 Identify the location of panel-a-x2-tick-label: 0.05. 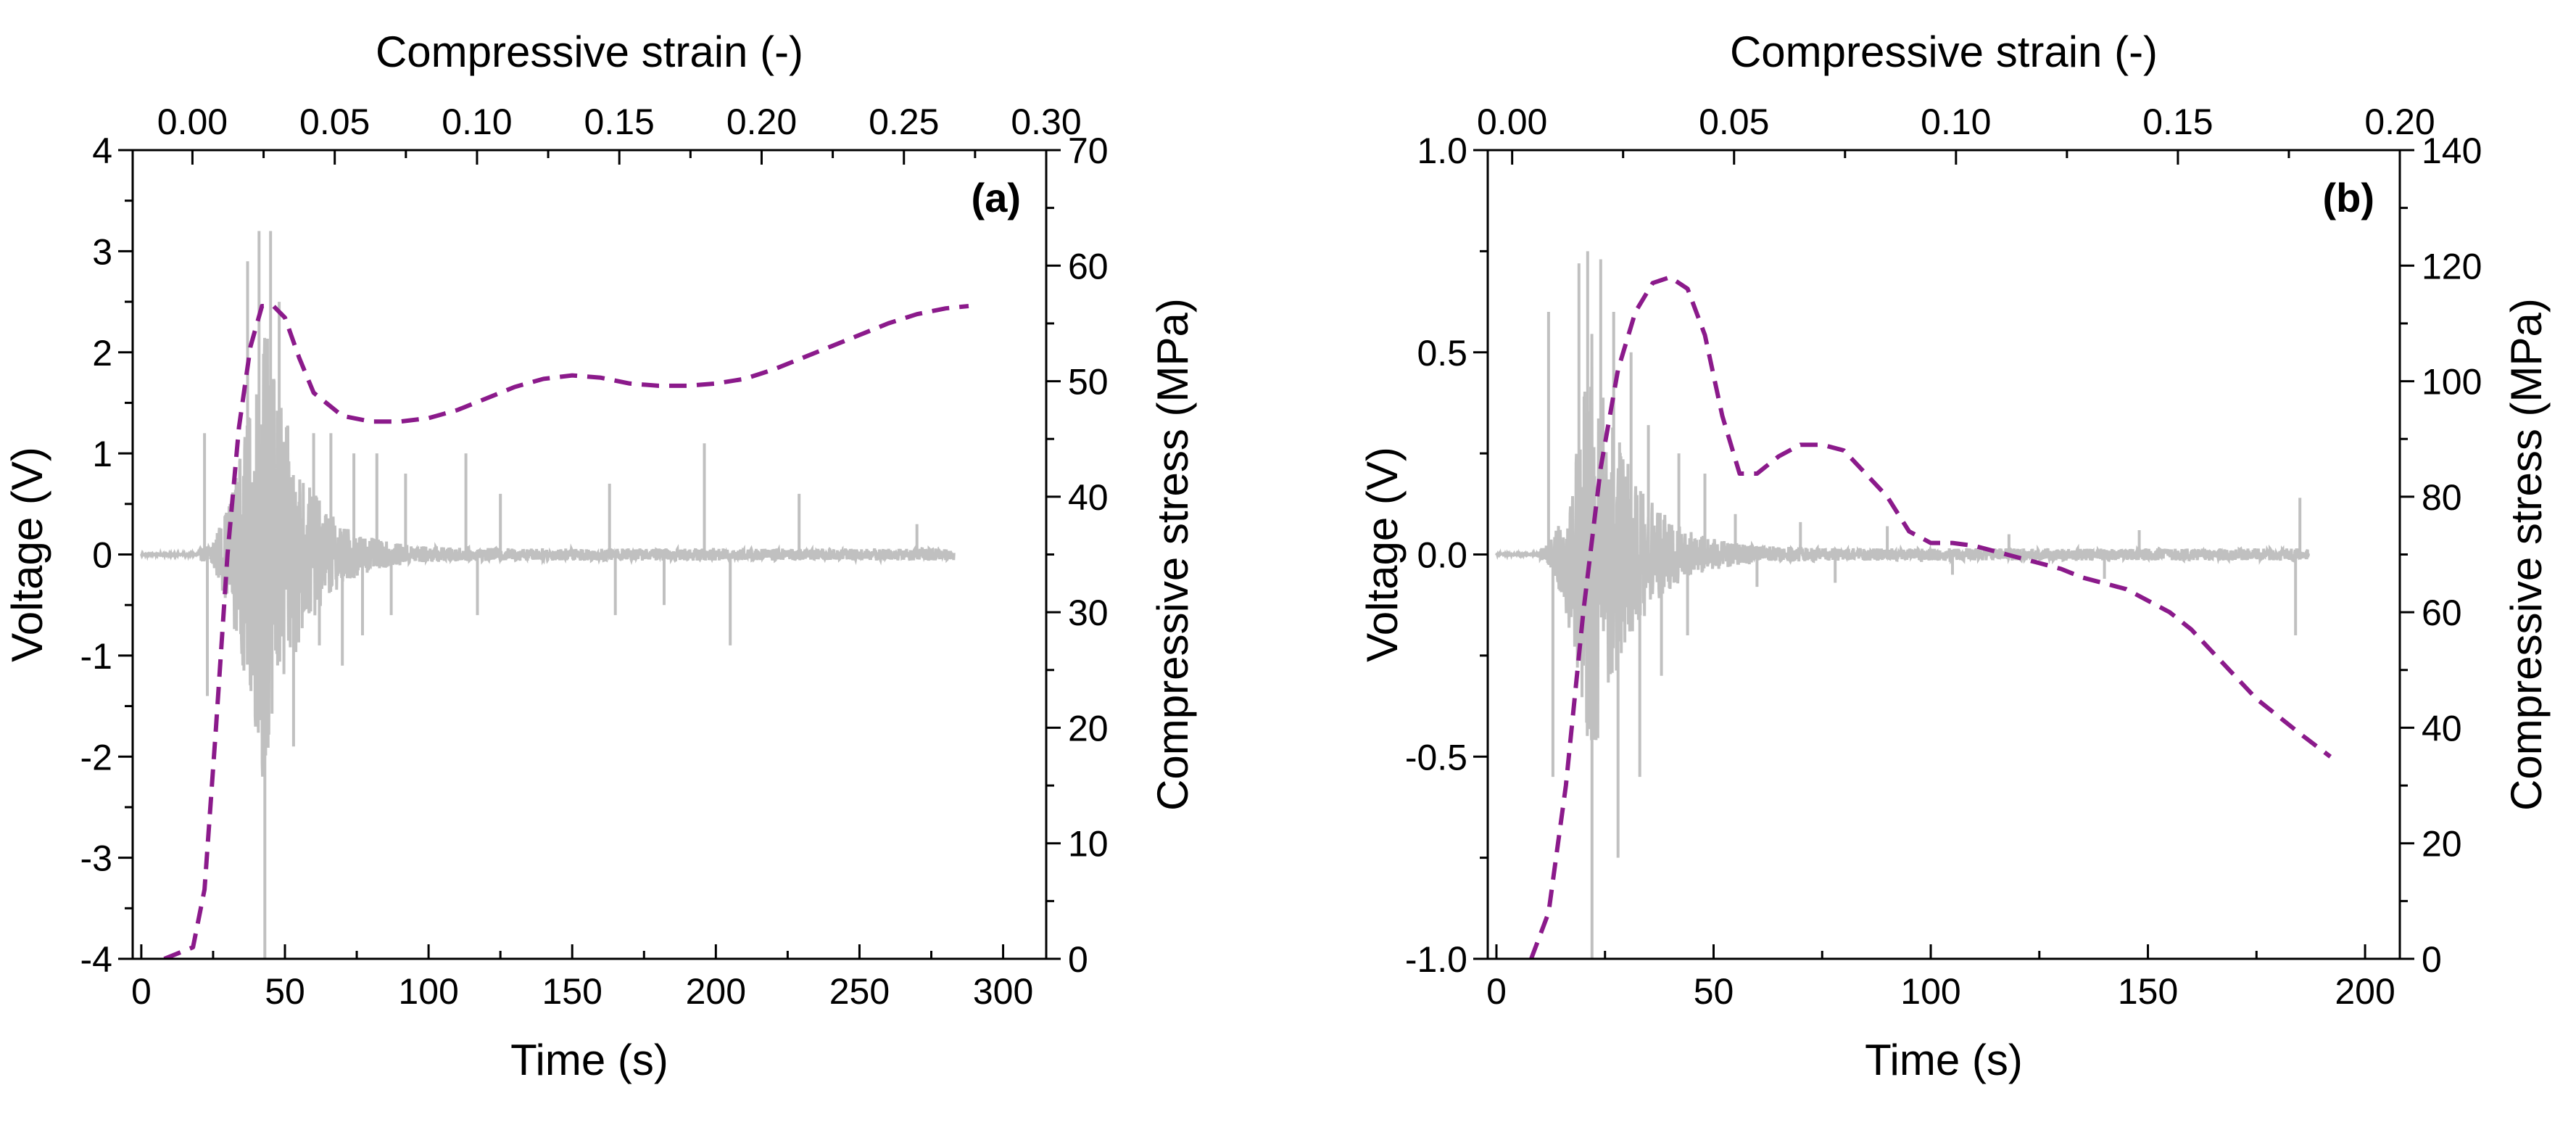
(335, 122).